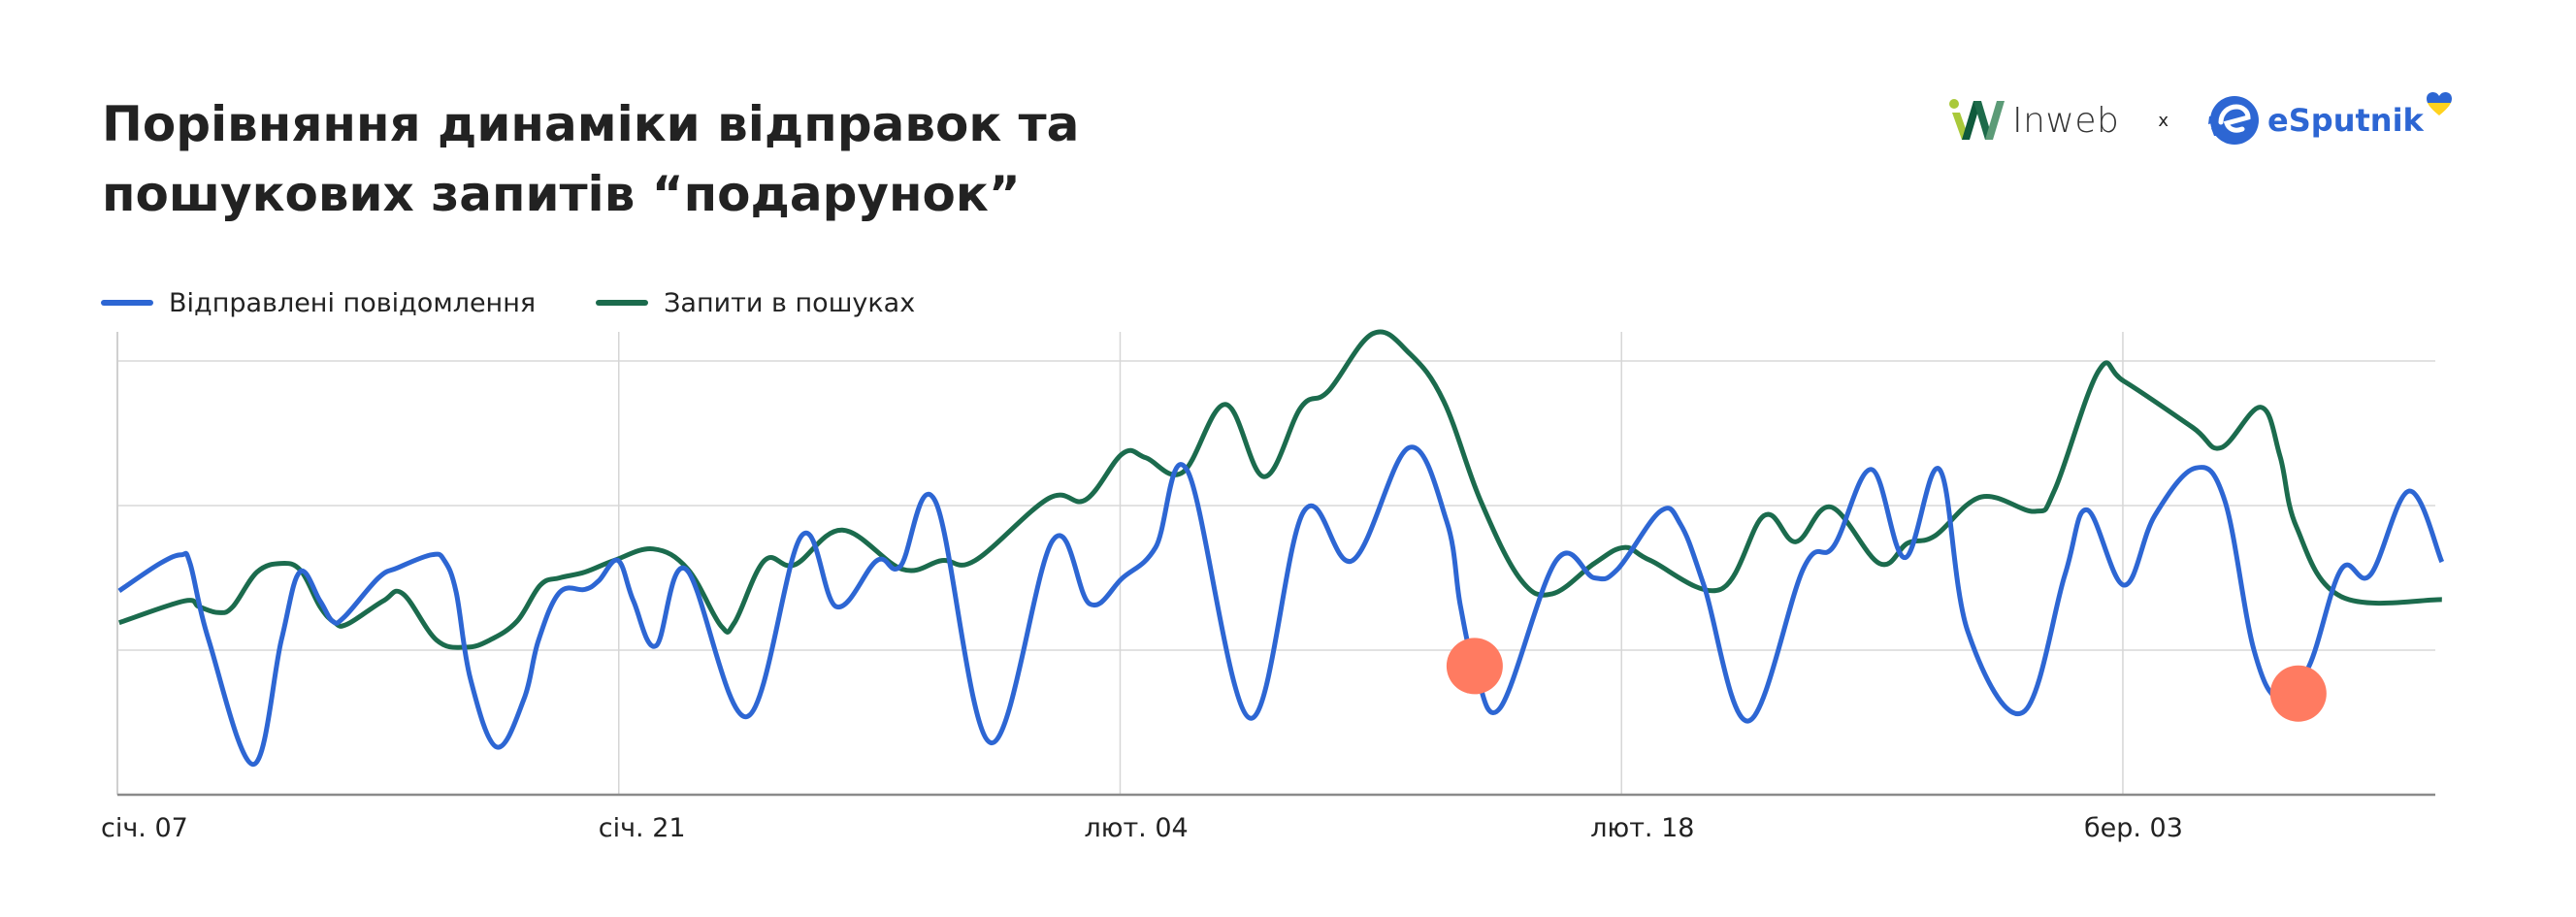 This screenshot has height=917, width=2576. Describe the element at coordinates (145, 828) in the screenshot. I see `x-axis-label: січ. 07` at that location.